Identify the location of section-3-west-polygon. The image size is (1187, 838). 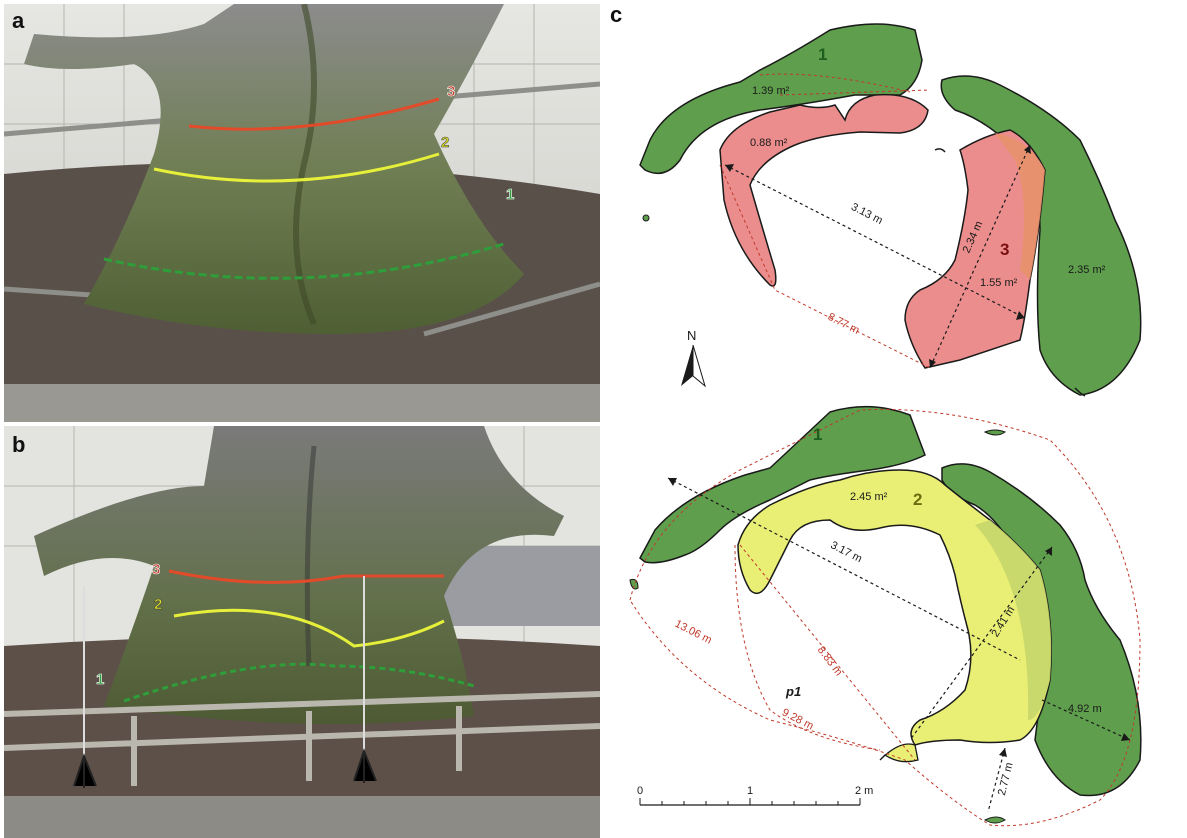
(824, 190).